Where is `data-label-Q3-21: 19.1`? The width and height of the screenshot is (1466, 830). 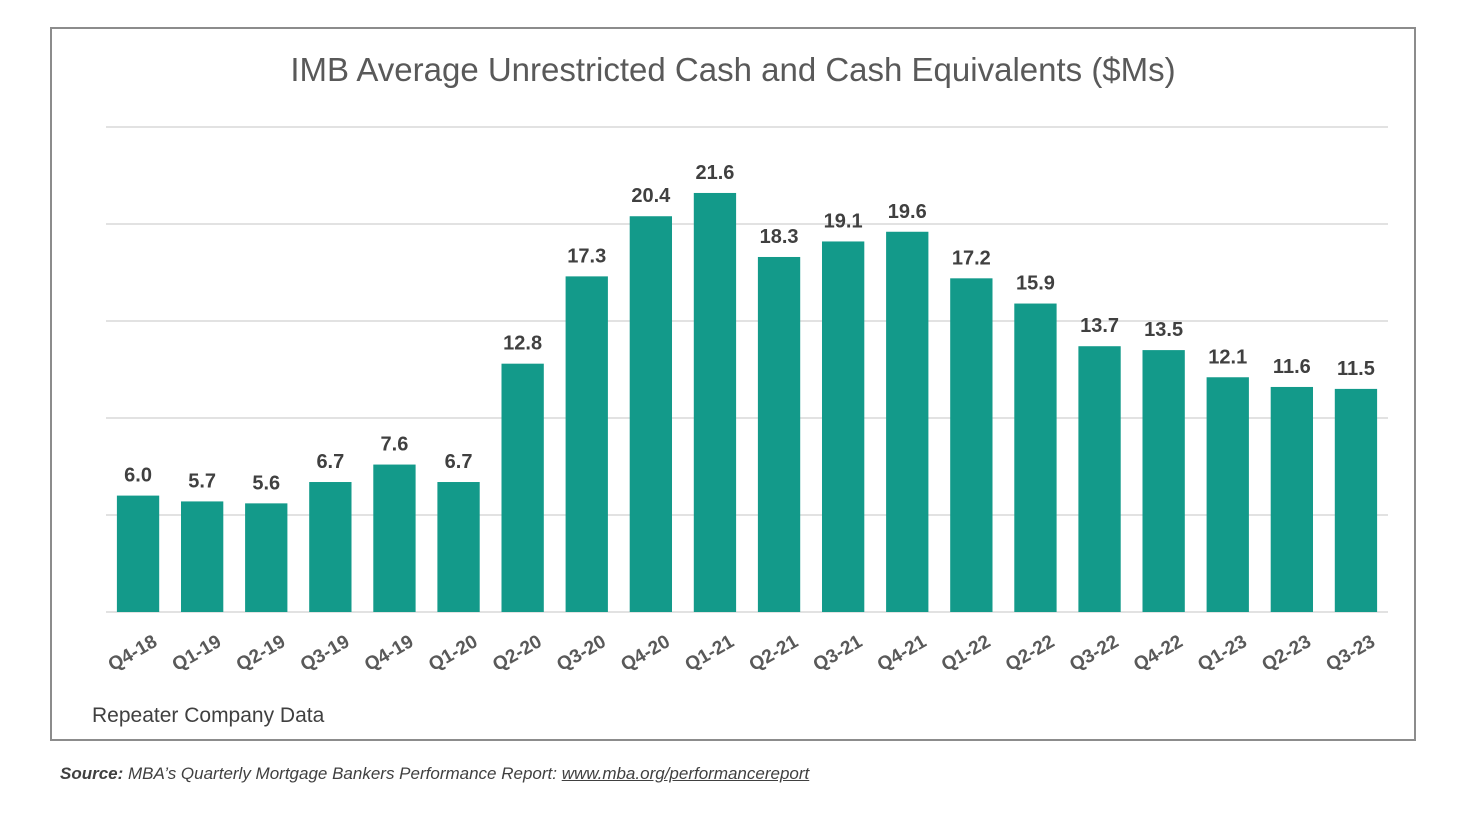
data-label-Q3-21: 19.1 is located at coordinates (843, 221).